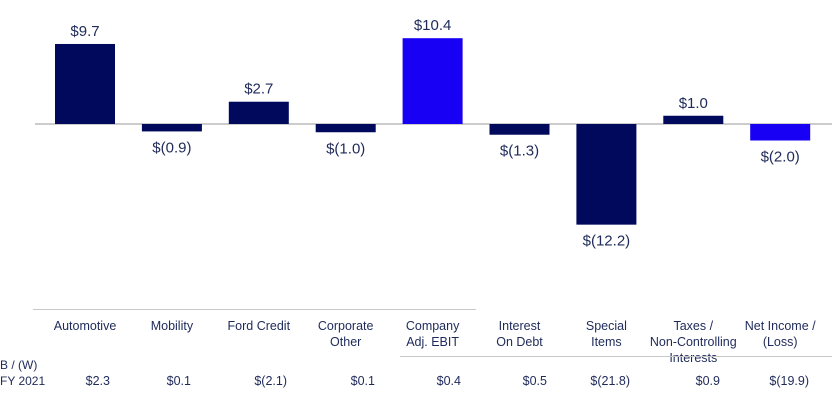  I want to click on data-label-3: $(1.0), so click(345, 148).